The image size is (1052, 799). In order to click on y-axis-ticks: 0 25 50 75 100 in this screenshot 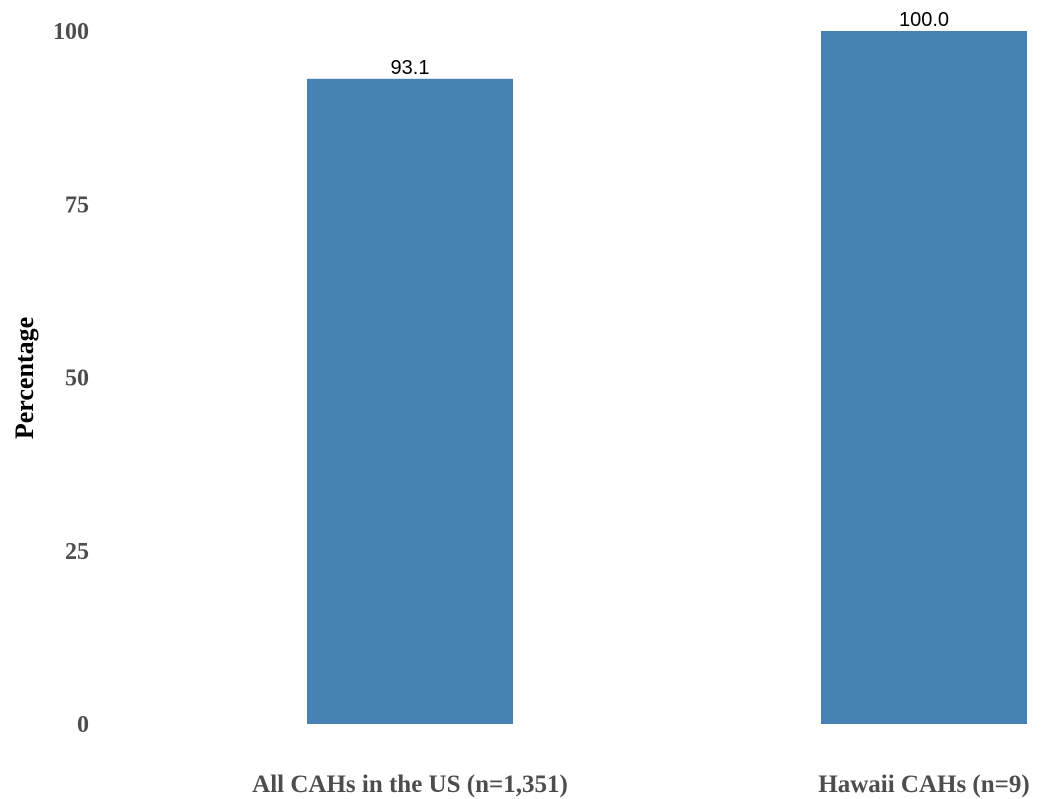, I will do `click(71, 378)`.